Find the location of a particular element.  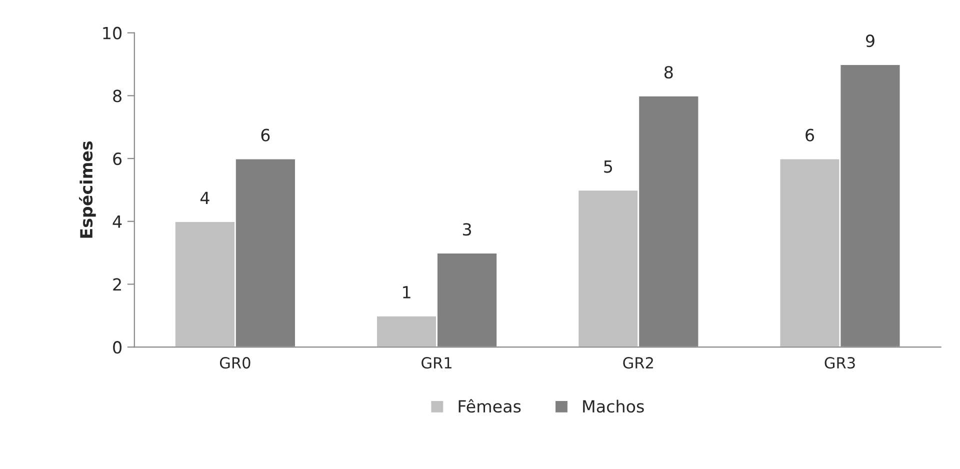

data-label: 3 is located at coordinates (467, 229).